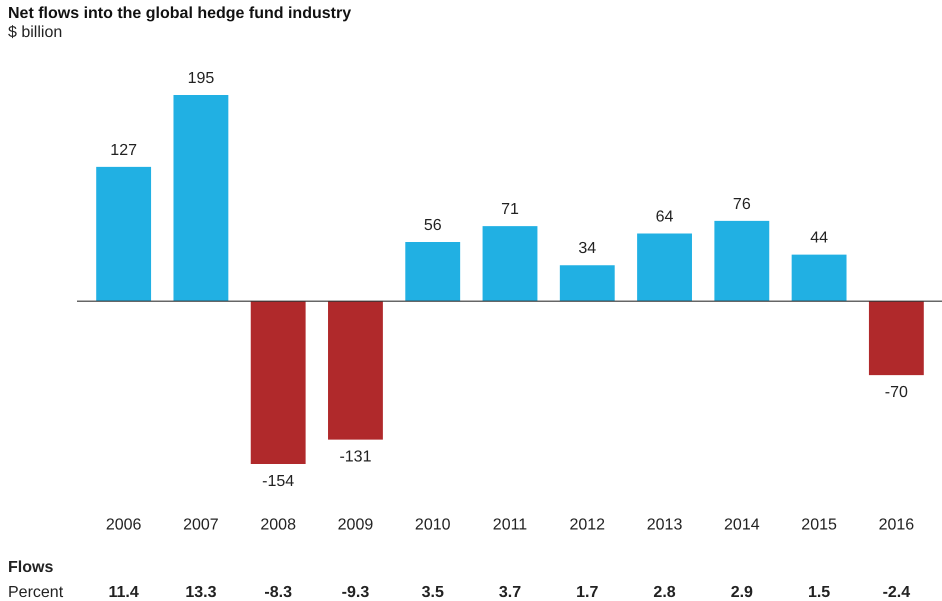 Image resolution: width=942 pixels, height=601 pixels. Describe the element at coordinates (664, 525) in the screenshot. I see `x-tick-label: 2013` at that location.